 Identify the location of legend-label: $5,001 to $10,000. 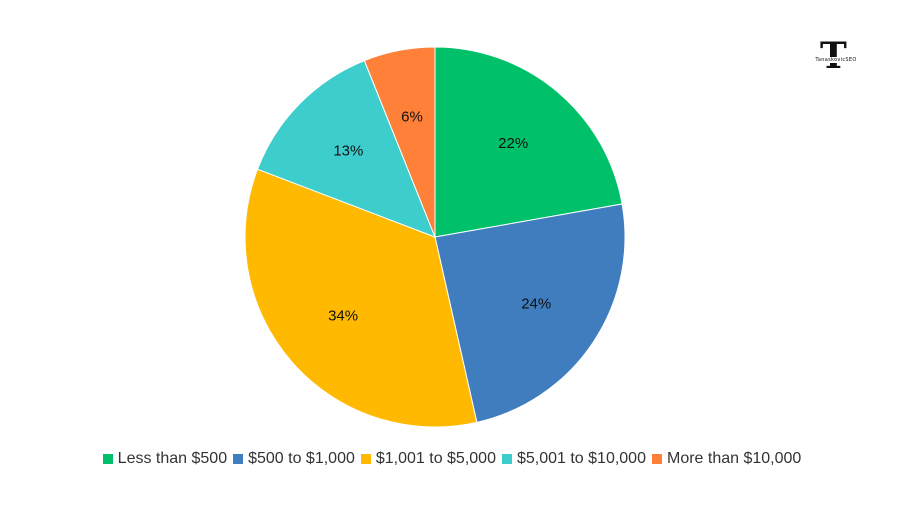
(581, 458).